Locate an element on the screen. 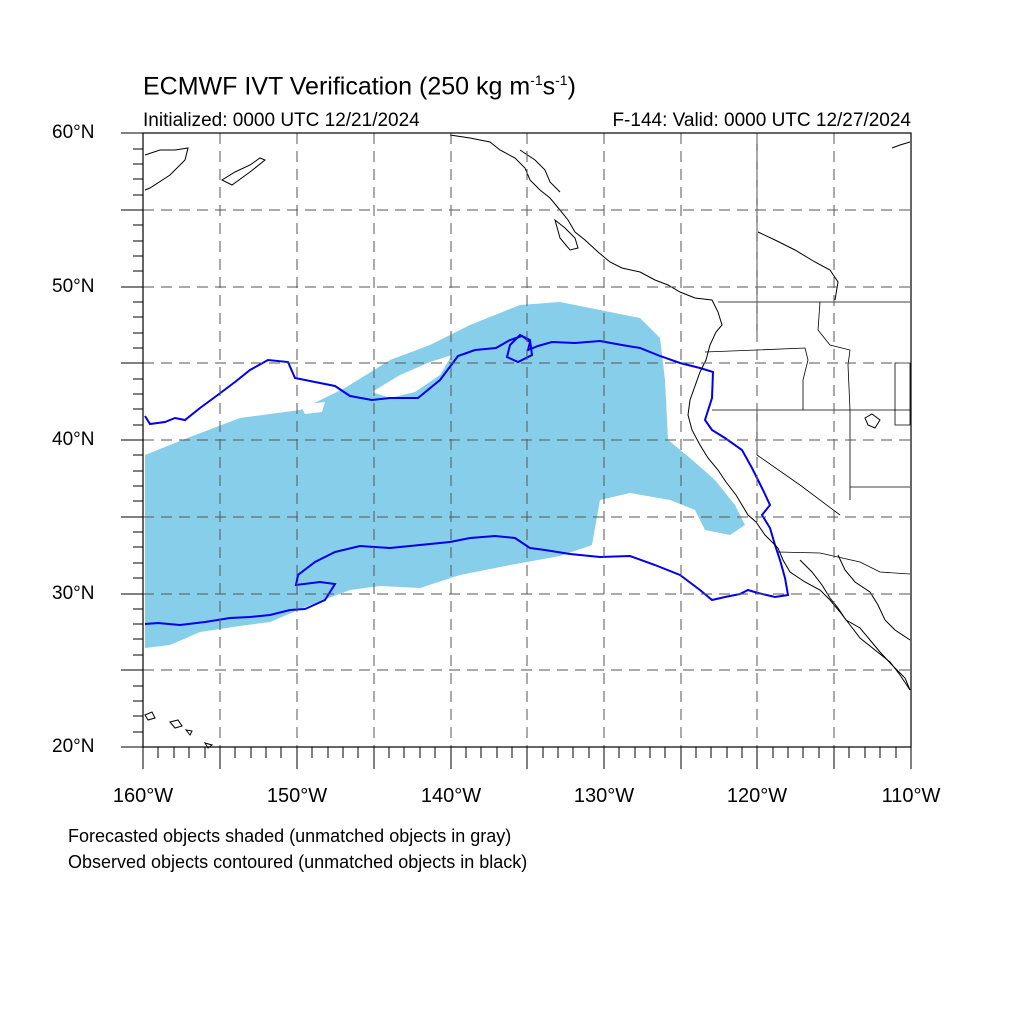 Image resolution: width=1024 pixels, height=1024 pixels. chart-title: ECMWF IVT Verification (250 kg m-1s-1) is located at coordinates (359, 86).